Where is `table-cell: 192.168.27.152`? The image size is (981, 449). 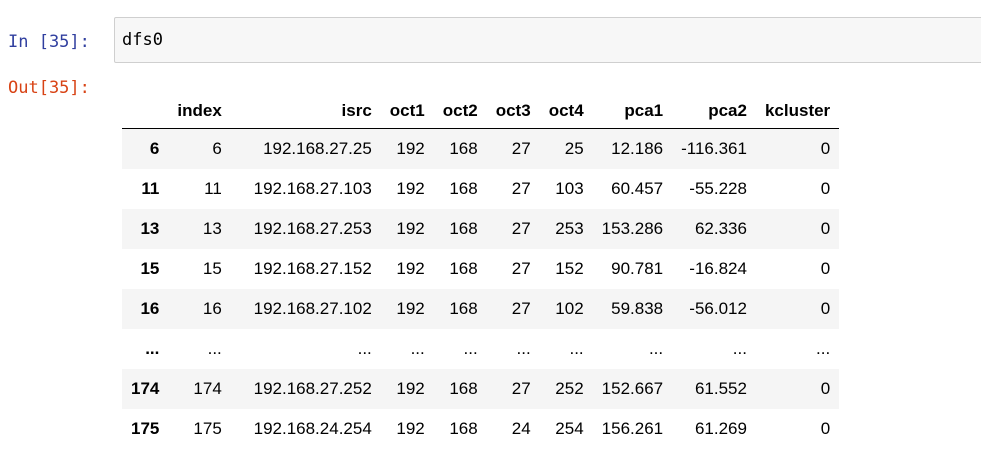 table-cell: 192.168.27.152 is located at coordinates (312, 268).